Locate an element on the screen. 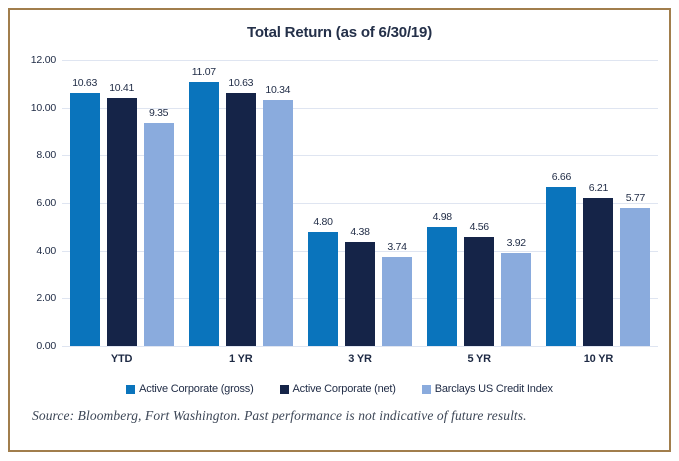  y-axis-tick-label: 0.00 is located at coordinates (46, 346).